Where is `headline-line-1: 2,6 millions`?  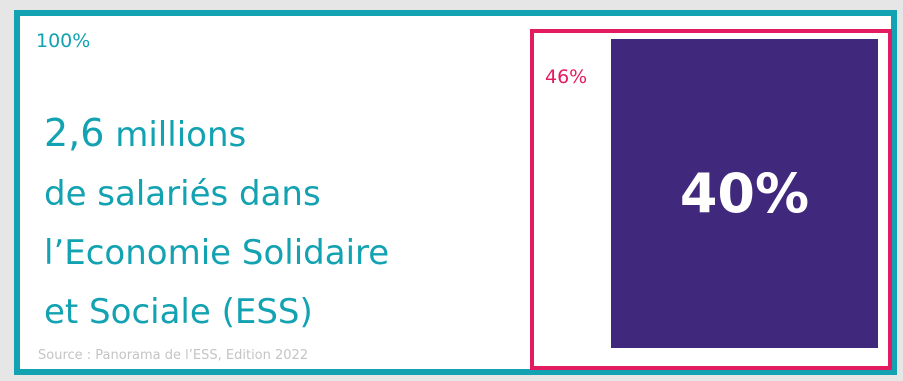 headline-line-1: 2,6 millions is located at coordinates (216, 134).